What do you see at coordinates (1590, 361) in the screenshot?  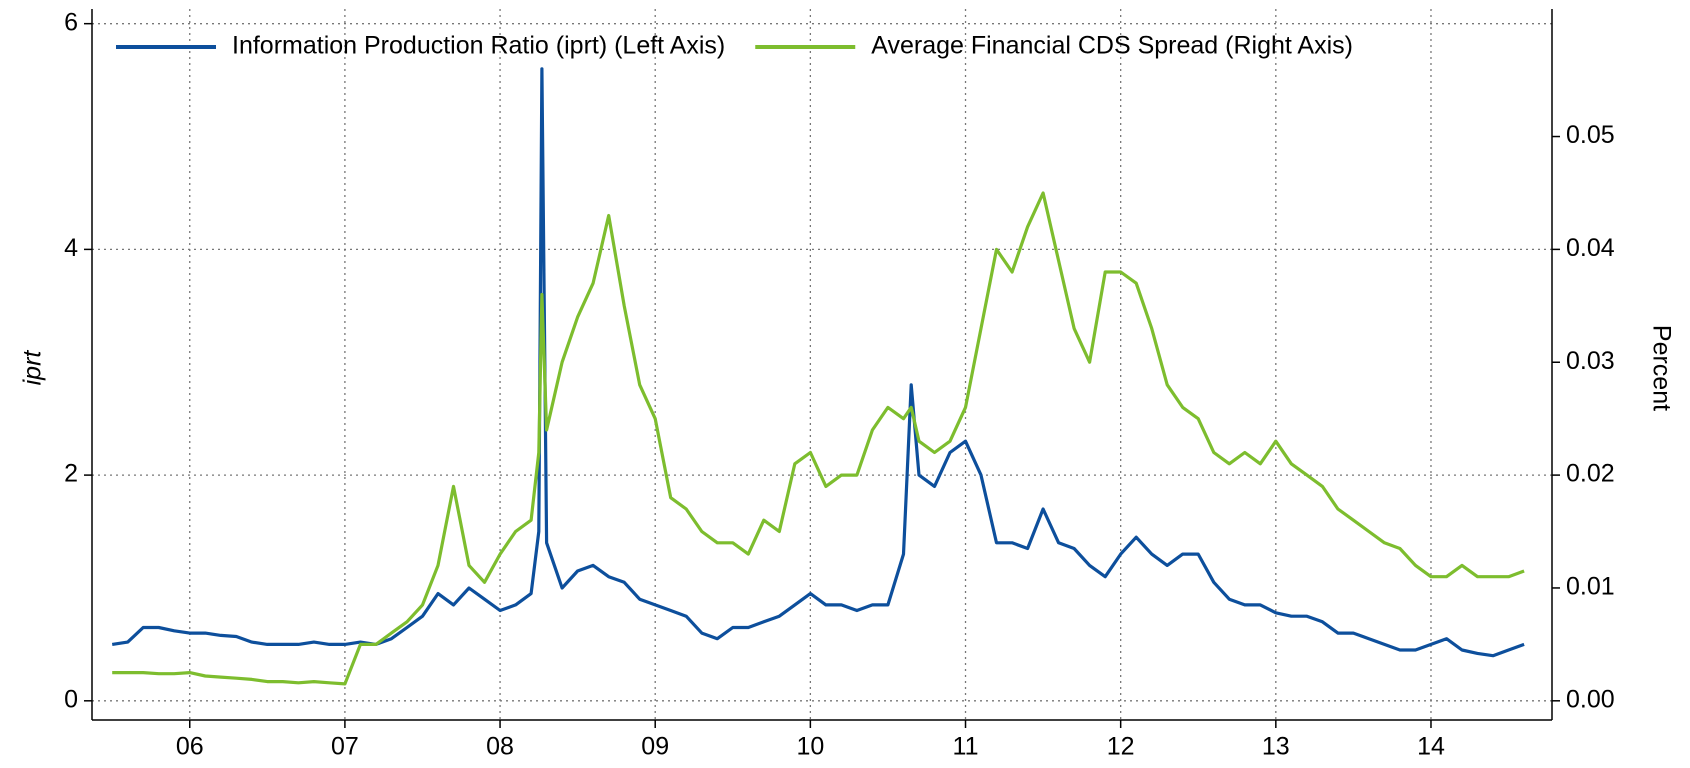 I see `y2-tick-label: 0.03` at bounding box center [1590, 361].